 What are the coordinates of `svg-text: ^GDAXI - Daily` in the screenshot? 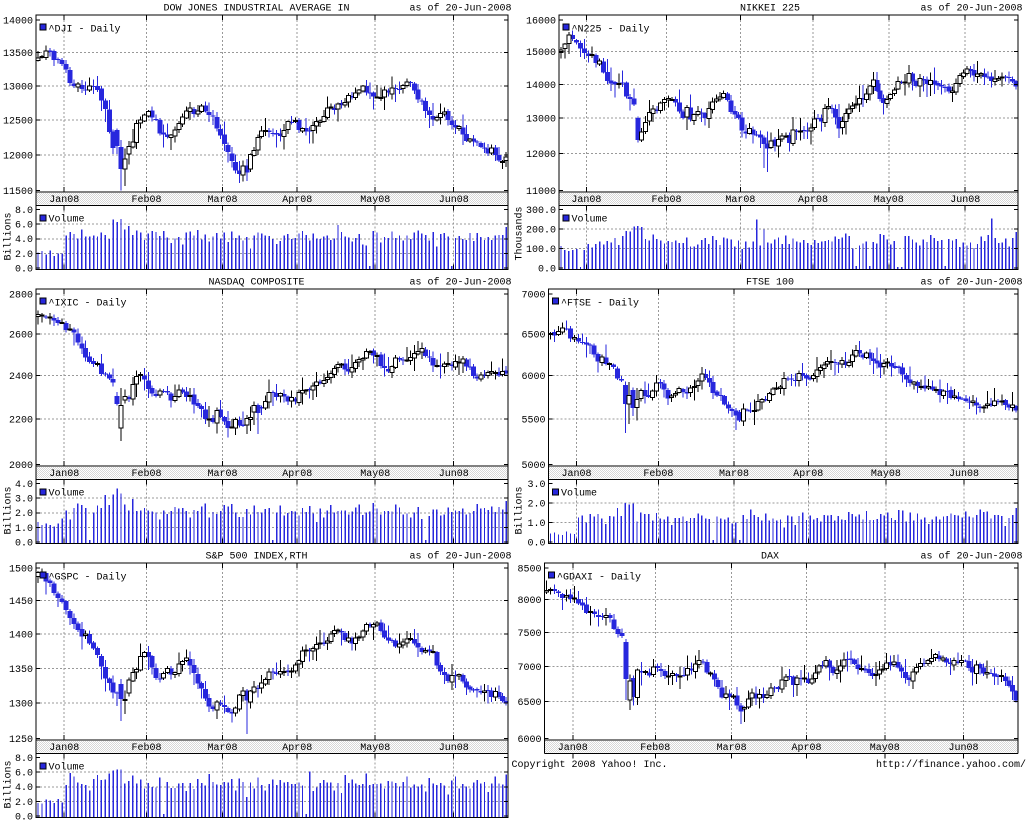 It's located at (599, 578).